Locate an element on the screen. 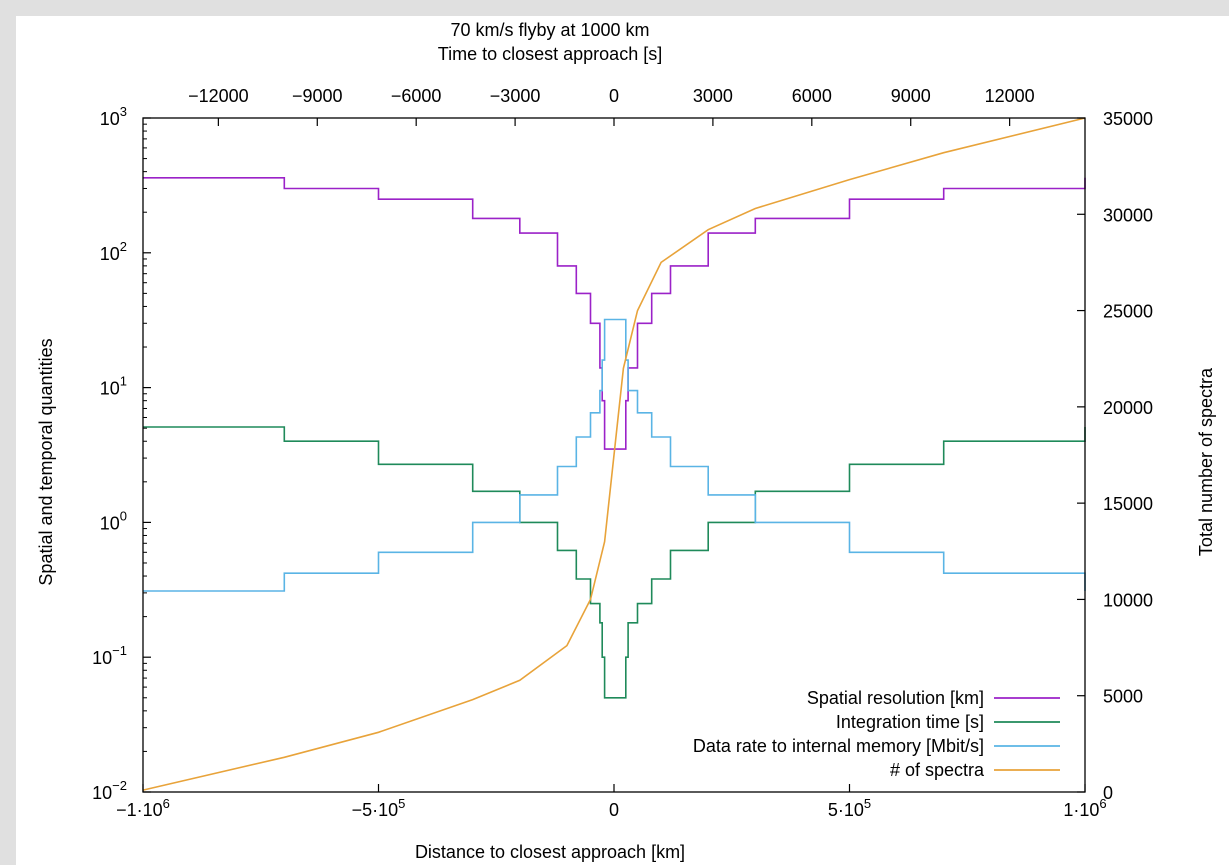 Image resolution: width=1229 pixels, height=865 pixels. y2-tick-label: 0 is located at coordinates (1108, 793).